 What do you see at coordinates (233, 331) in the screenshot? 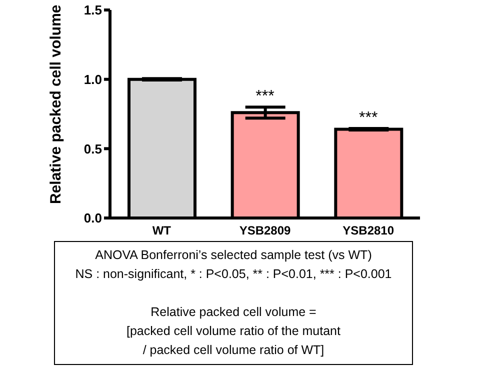
I see `text: [packed cell volume ratio of the mutant` at bounding box center [233, 331].